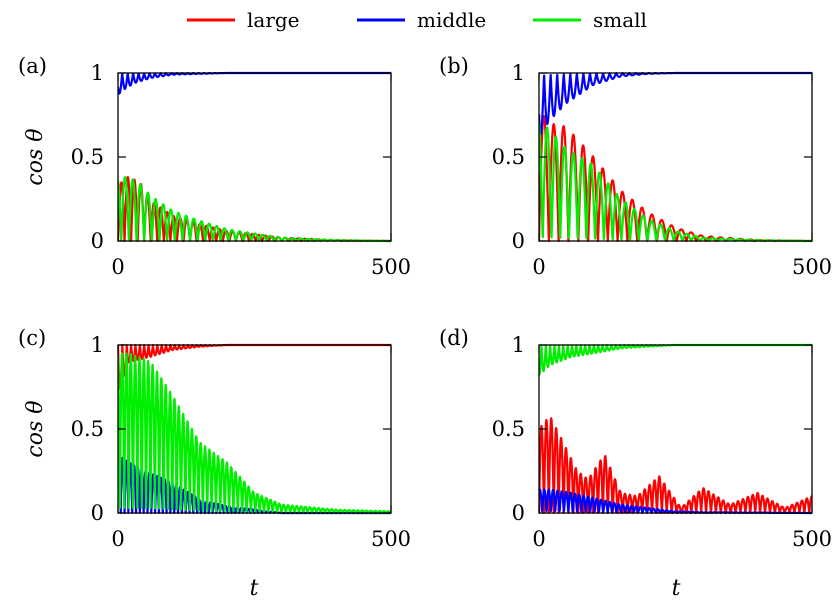 The width and height of the screenshot is (834, 604). What do you see at coordinates (675, 466) in the screenshot?
I see `series-large-d` at bounding box center [675, 466].